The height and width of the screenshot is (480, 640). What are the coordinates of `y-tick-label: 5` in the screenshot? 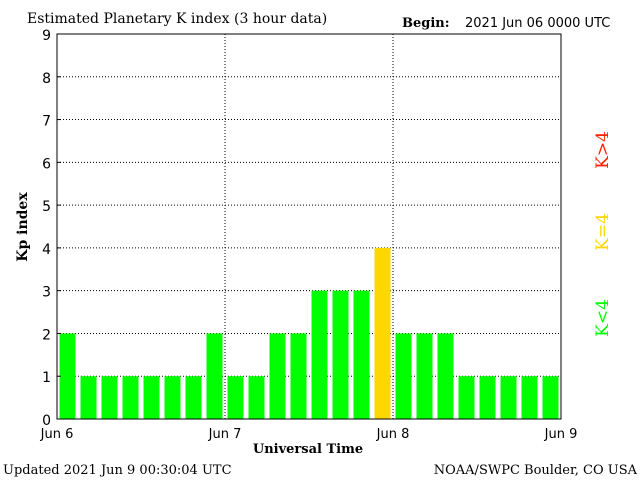 It's located at (46, 207).